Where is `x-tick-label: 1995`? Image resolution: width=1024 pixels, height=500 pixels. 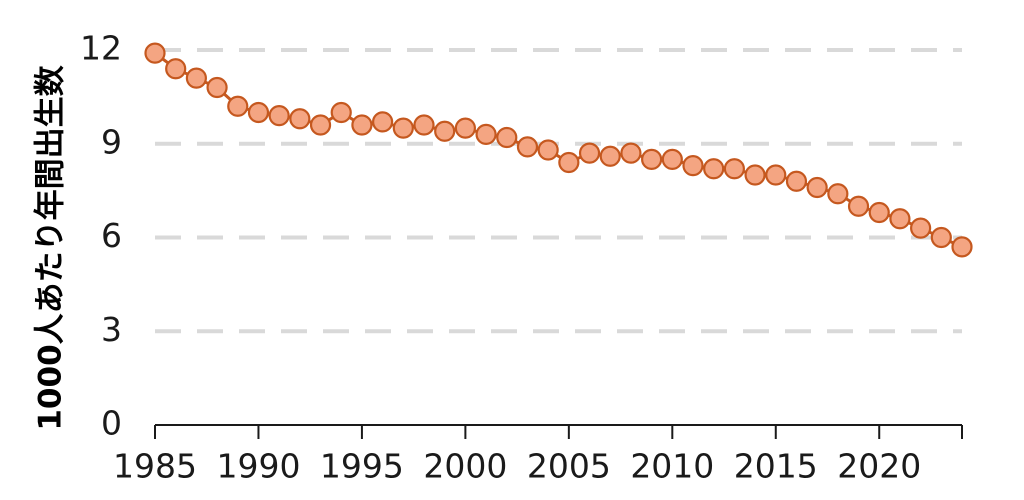 x-tick-label: 1995 is located at coordinates (362, 466).